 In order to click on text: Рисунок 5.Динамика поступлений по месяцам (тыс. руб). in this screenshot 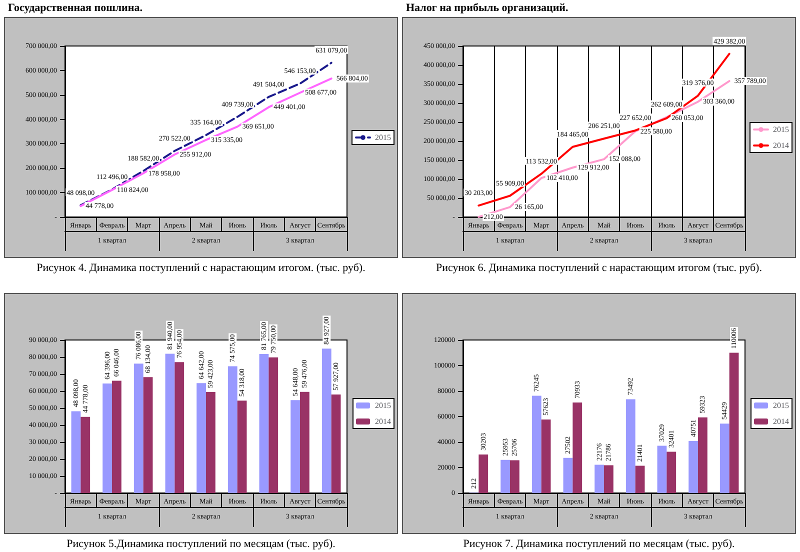, I will do `click(201, 544)`.